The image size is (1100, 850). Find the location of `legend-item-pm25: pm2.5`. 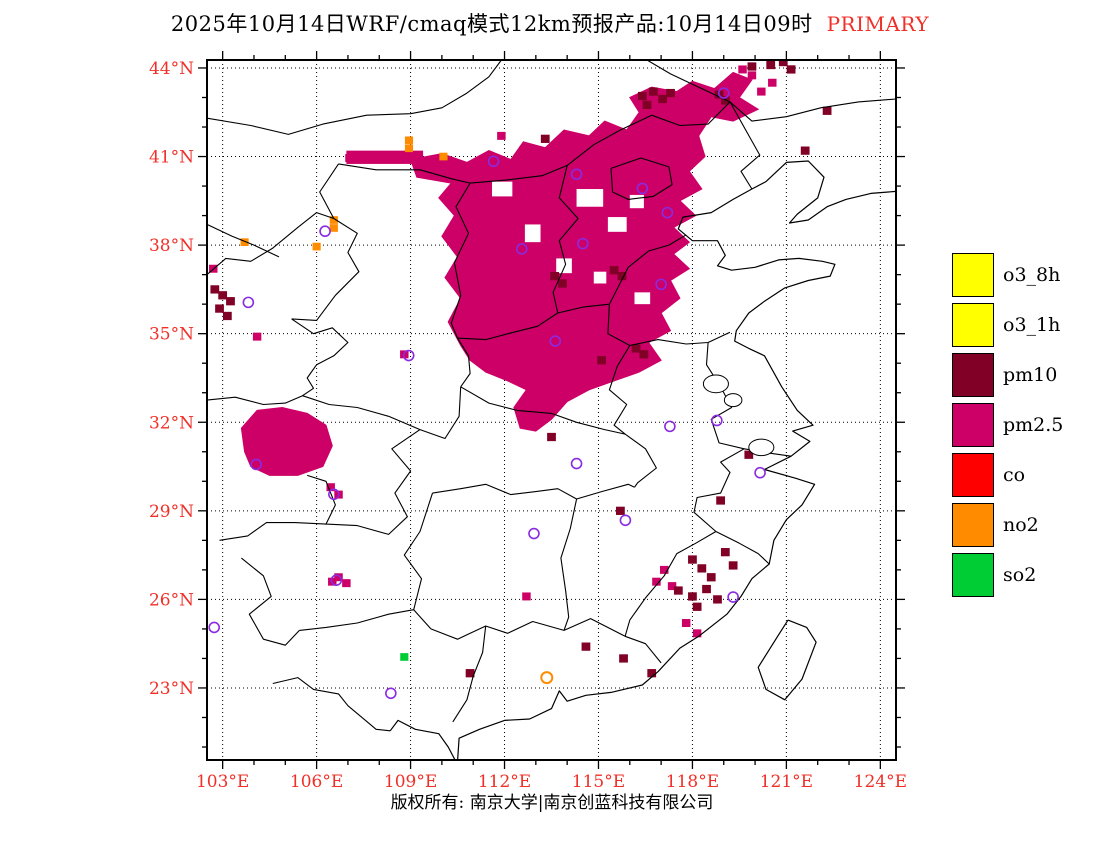

legend-item-pm25: pm2.5 is located at coordinates (1007, 425).